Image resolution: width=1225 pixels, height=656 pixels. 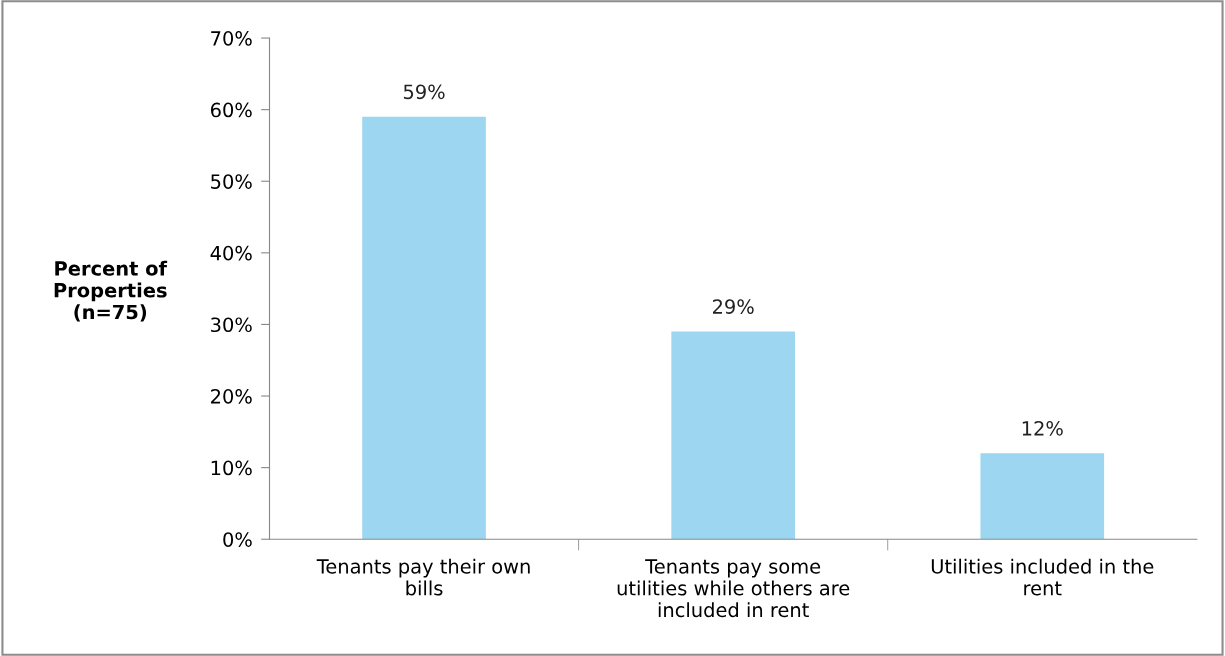 I want to click on y-tick-label: 20%, so click(x=231, y=396).